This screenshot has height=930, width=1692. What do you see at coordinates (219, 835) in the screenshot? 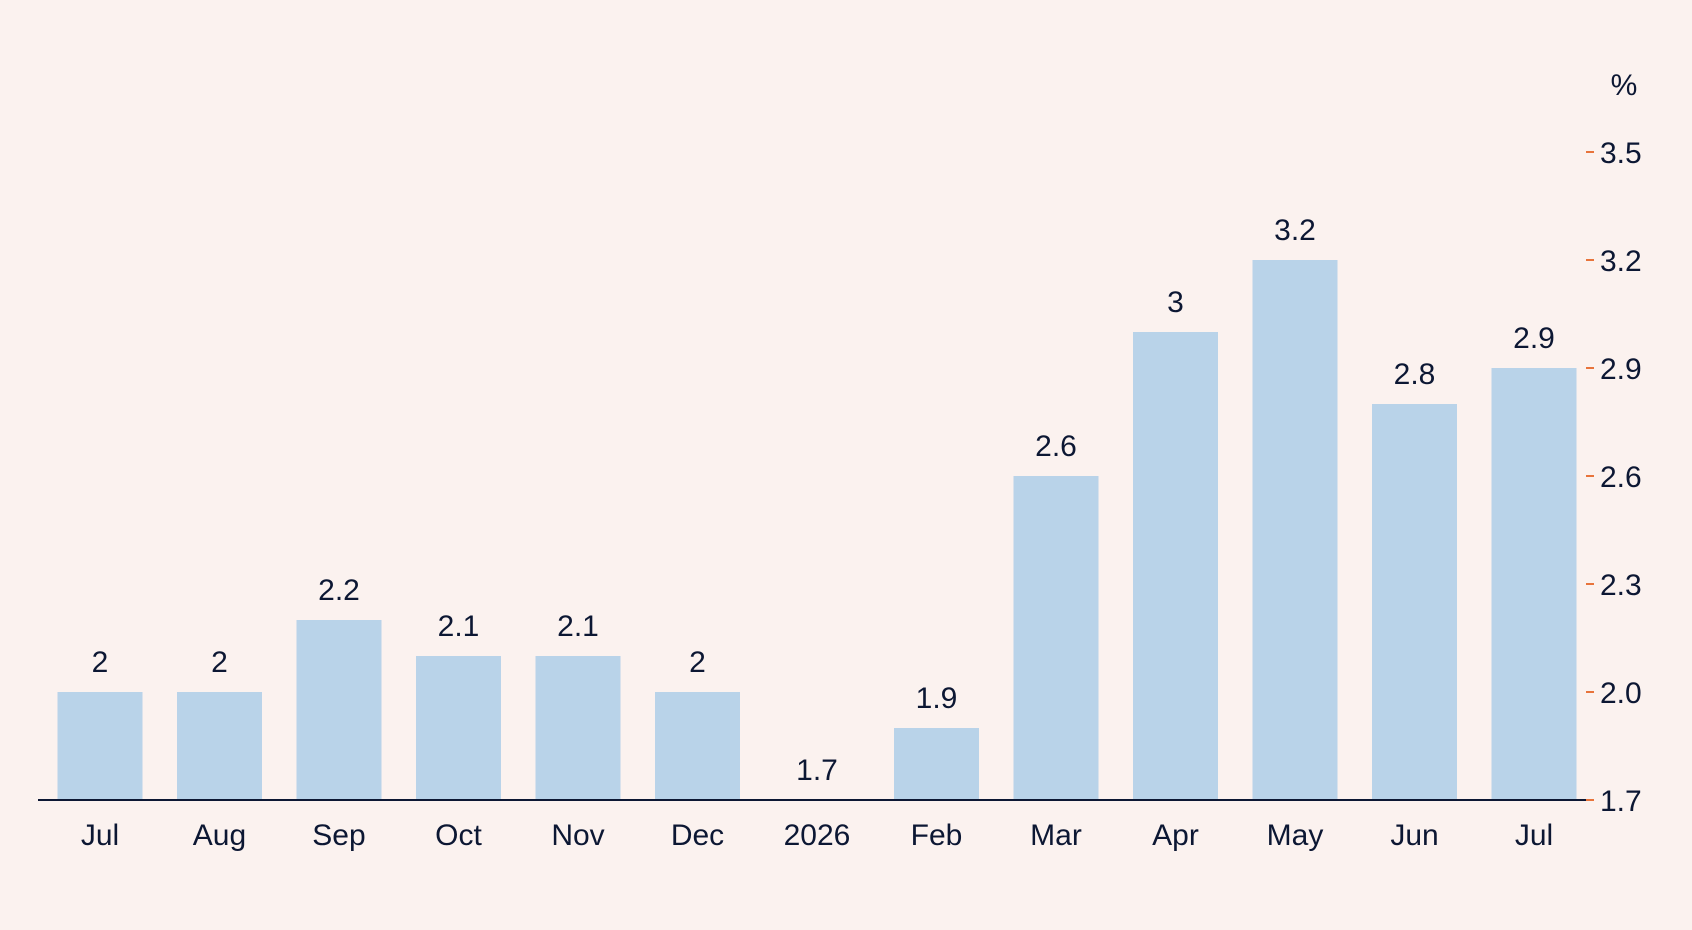
I see `x-tick-label-1: Aug` at bounding box center [219, 835].